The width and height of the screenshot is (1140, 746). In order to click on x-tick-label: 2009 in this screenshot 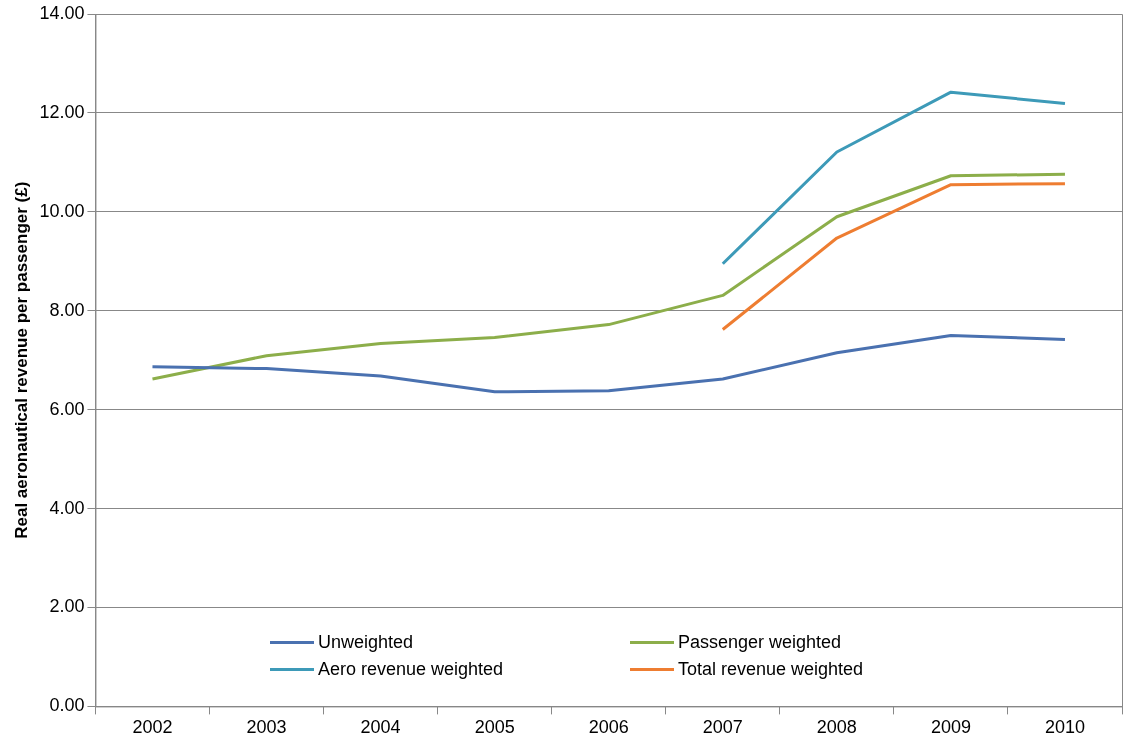, I will do `click(950, 727)`.